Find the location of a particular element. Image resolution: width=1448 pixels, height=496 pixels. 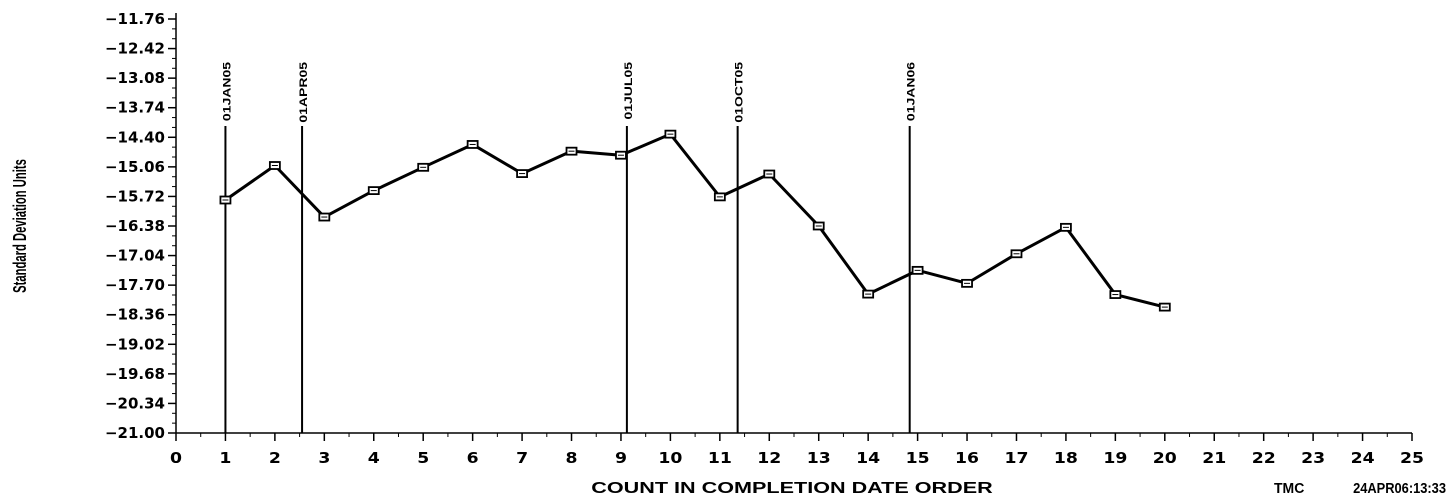

x-tick-label: 6 is located at coordinates (473, 458).